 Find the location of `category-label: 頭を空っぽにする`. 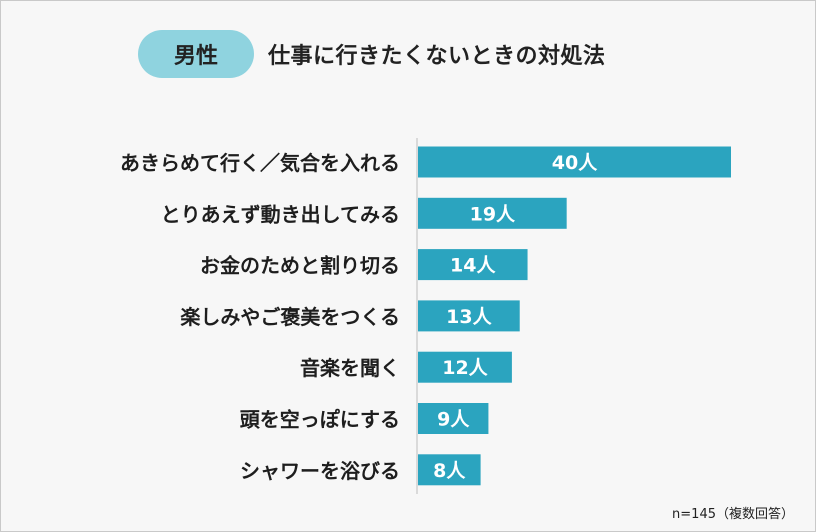

category-label: 頭を空っぽにする is located at coordinates (320, 420).